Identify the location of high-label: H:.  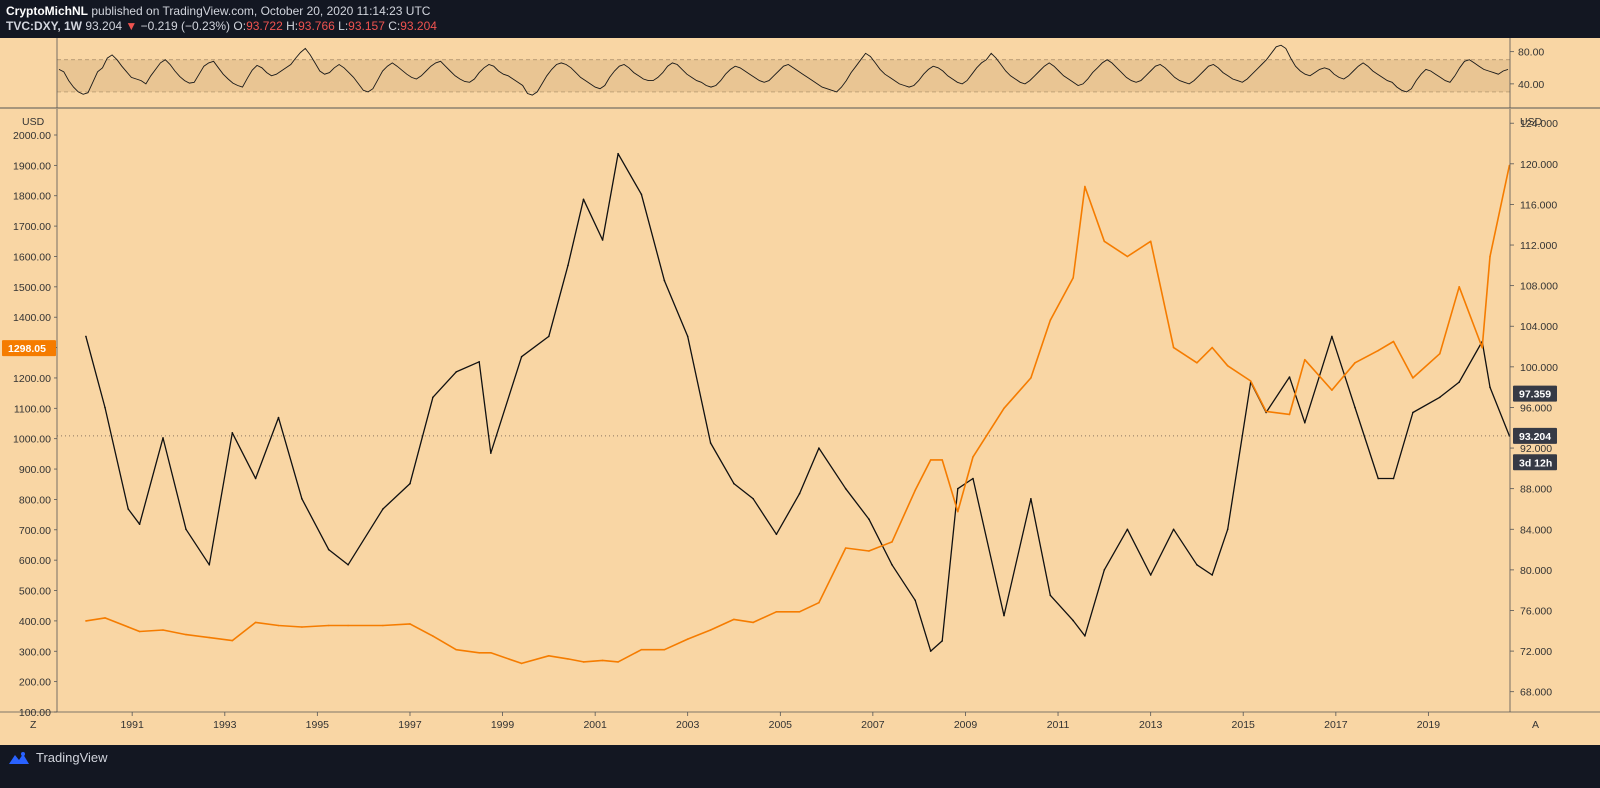
(292, 26).